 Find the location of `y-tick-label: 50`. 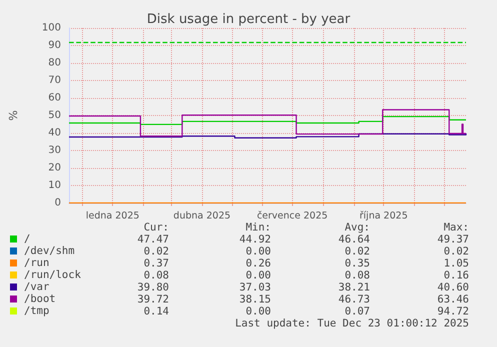

y-tick-label: 50 is located at coordinates (54, 115).